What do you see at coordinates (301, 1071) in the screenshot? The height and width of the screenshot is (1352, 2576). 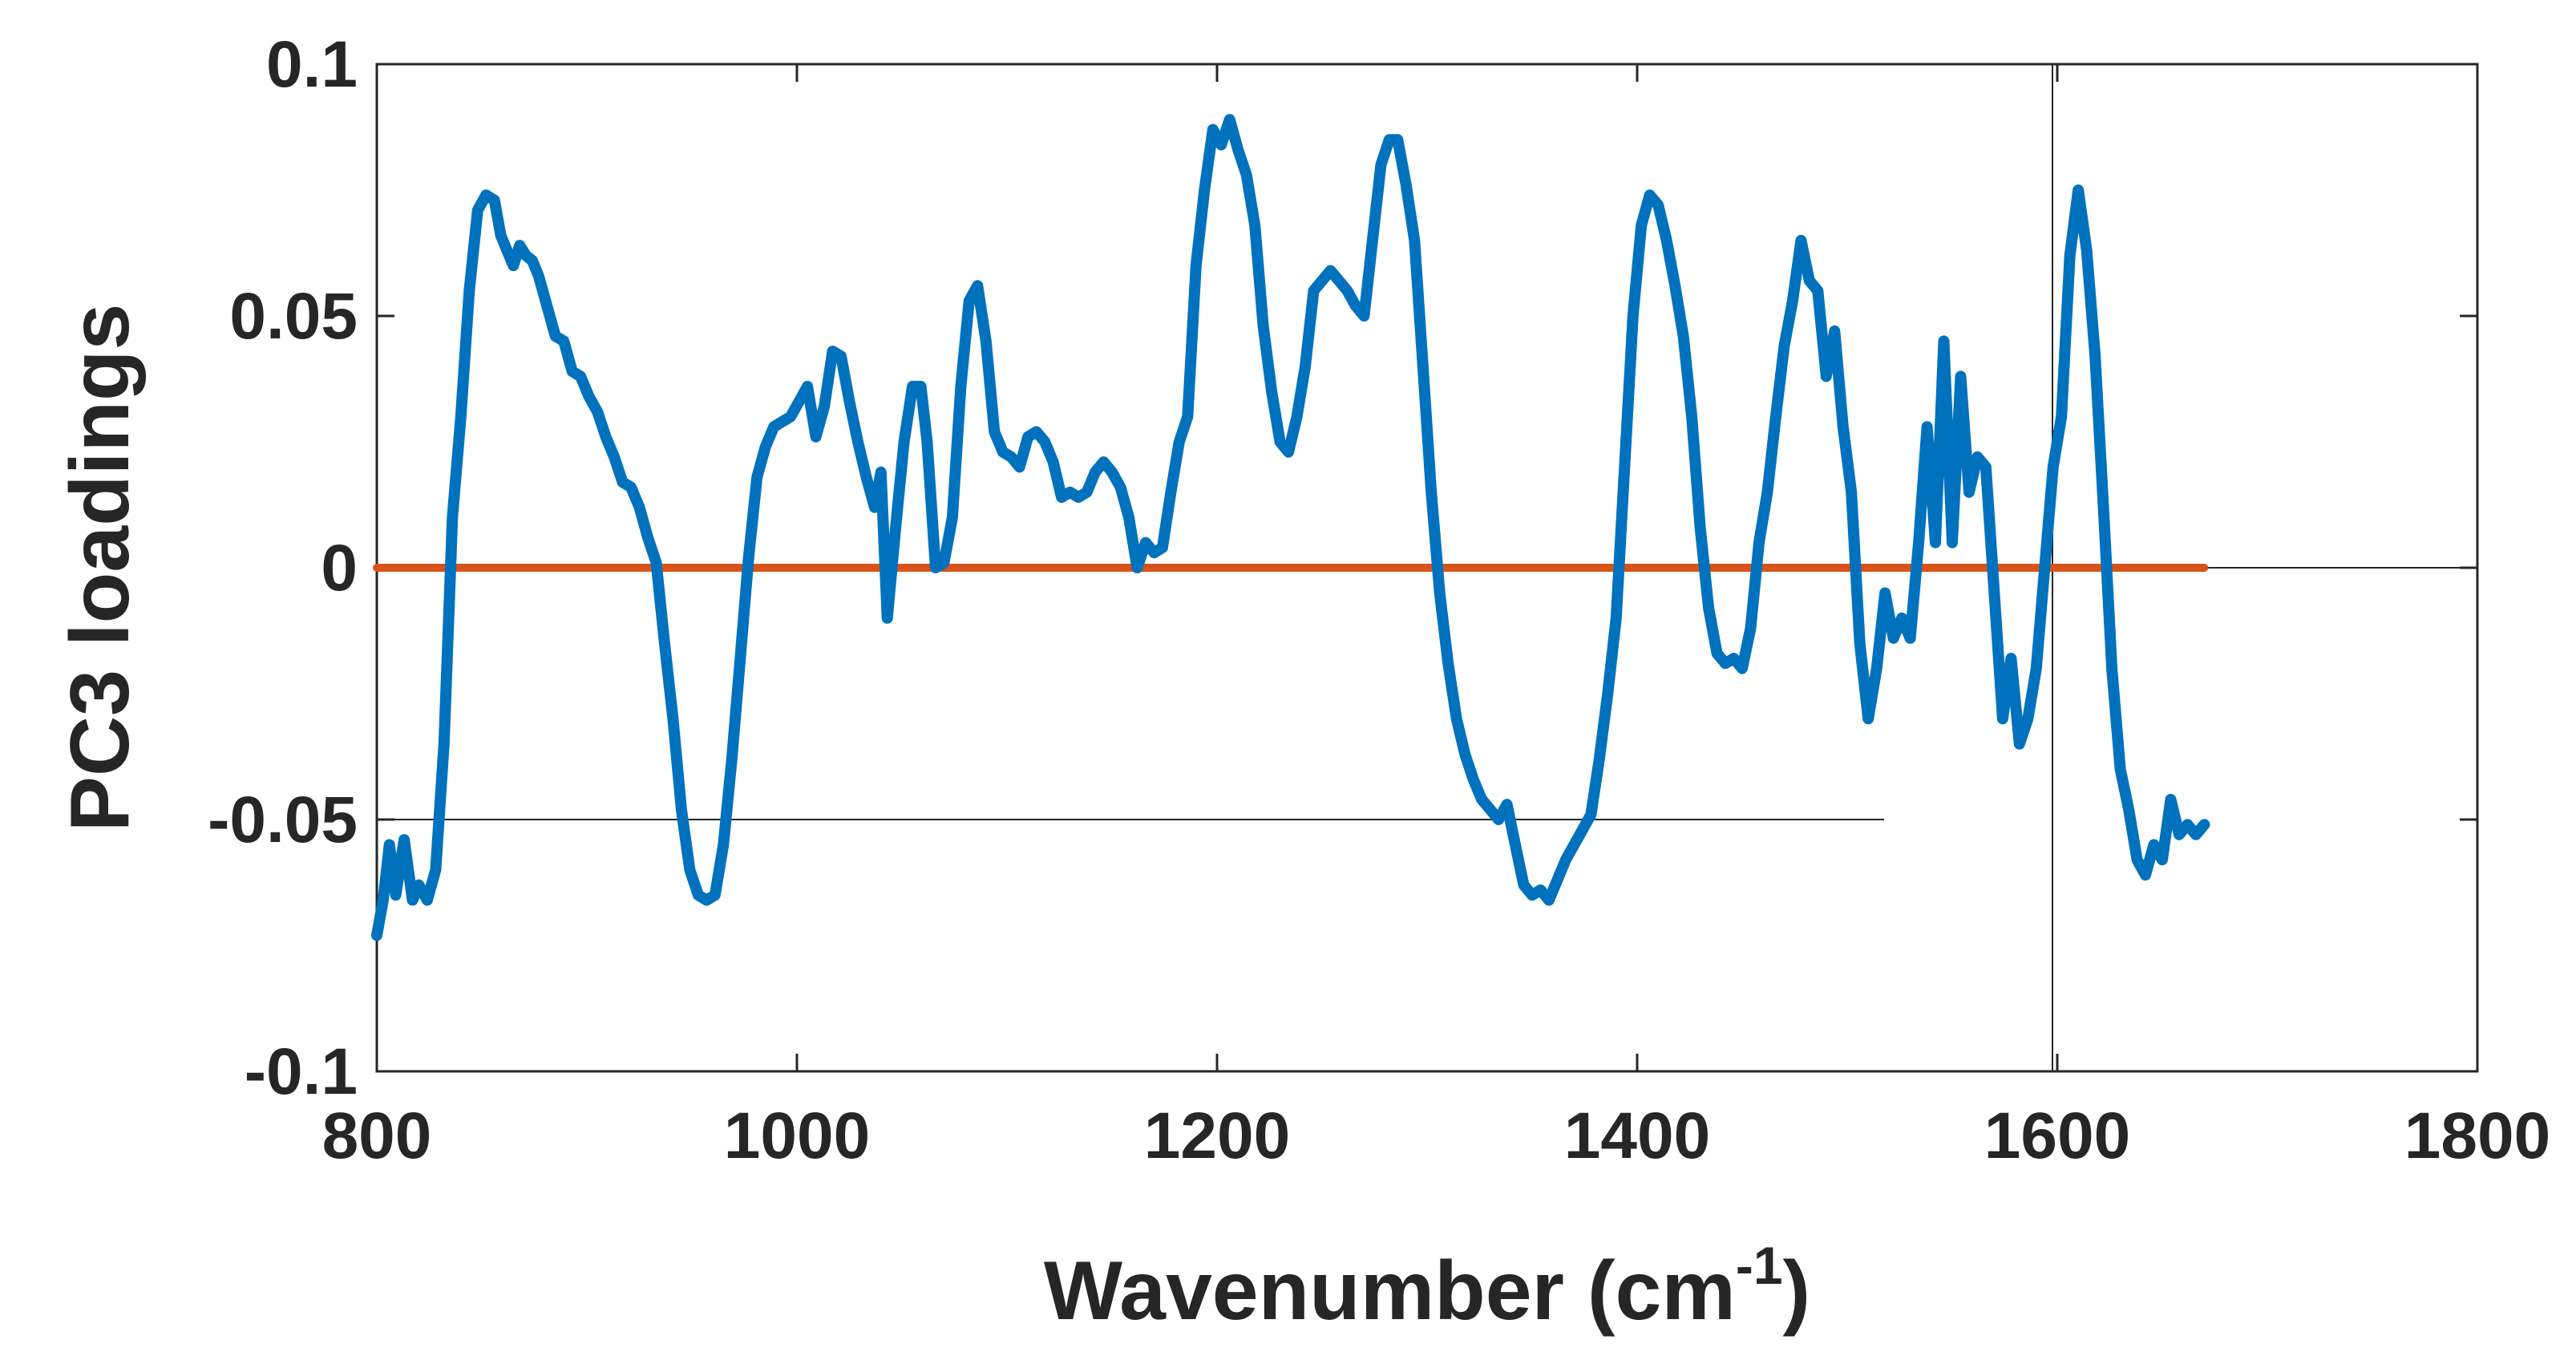 I see `y-tick-label: -0.1` at bounding box center [301, 1071].